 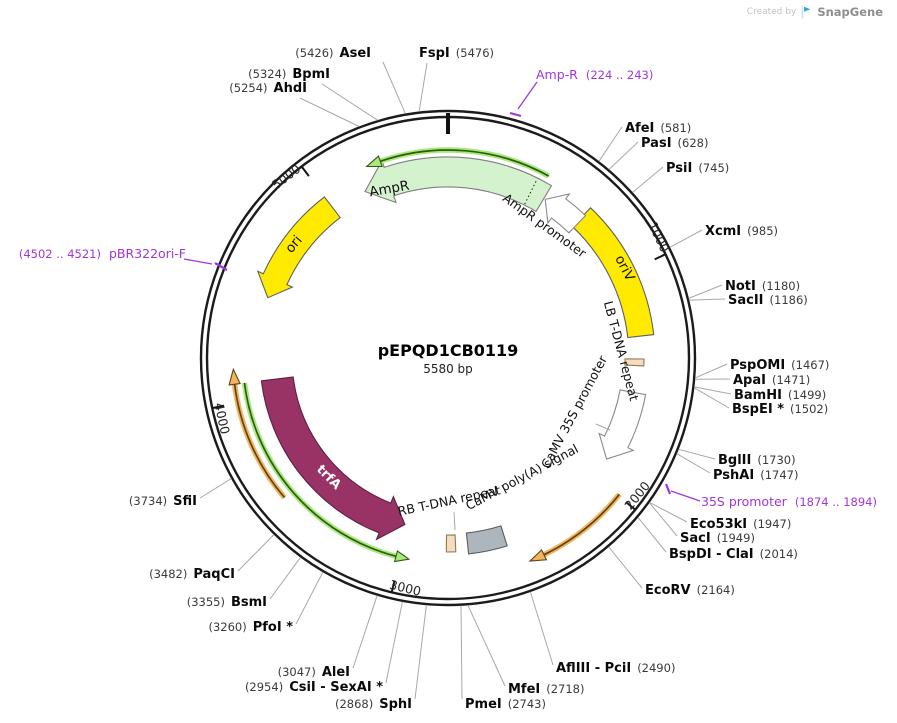 What do you see at coordinates (541, 628) in the screenshot?
I see `enzyme-leader-afliii-pcii` at bounding box center [541, 628].